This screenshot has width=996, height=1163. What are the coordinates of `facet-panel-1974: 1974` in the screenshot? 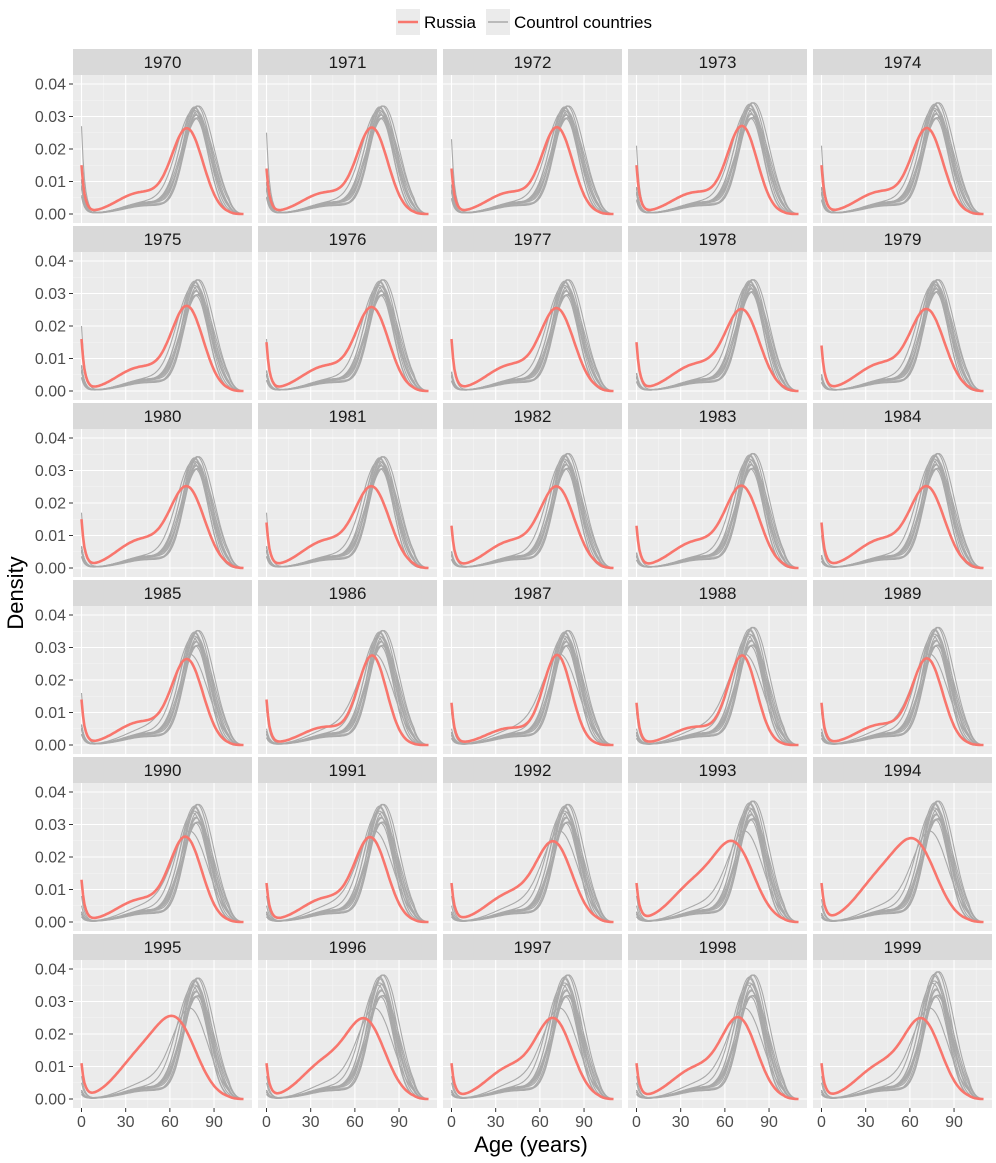 It's located at (902, 136).